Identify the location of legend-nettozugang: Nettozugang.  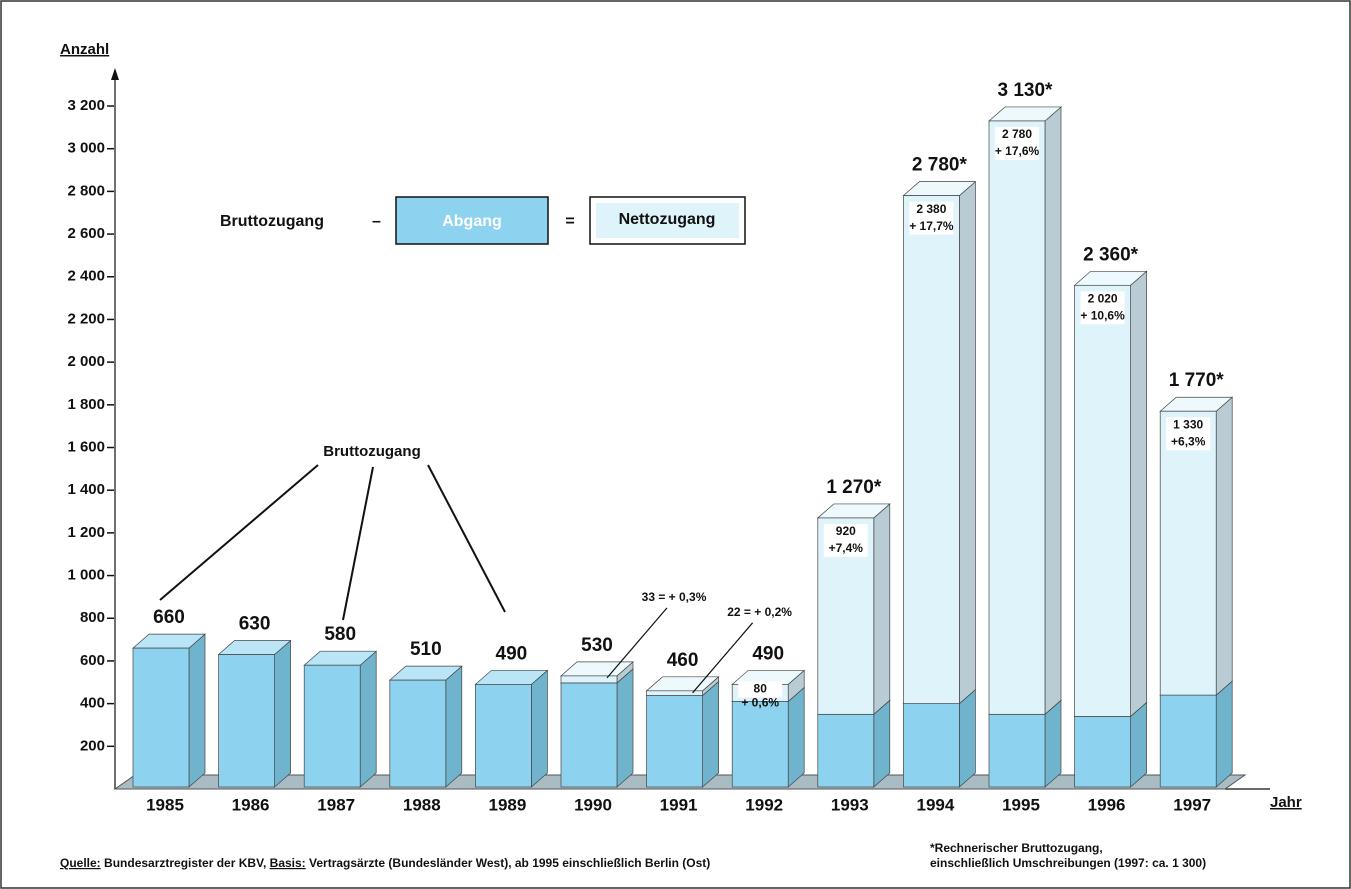
(667, 219).